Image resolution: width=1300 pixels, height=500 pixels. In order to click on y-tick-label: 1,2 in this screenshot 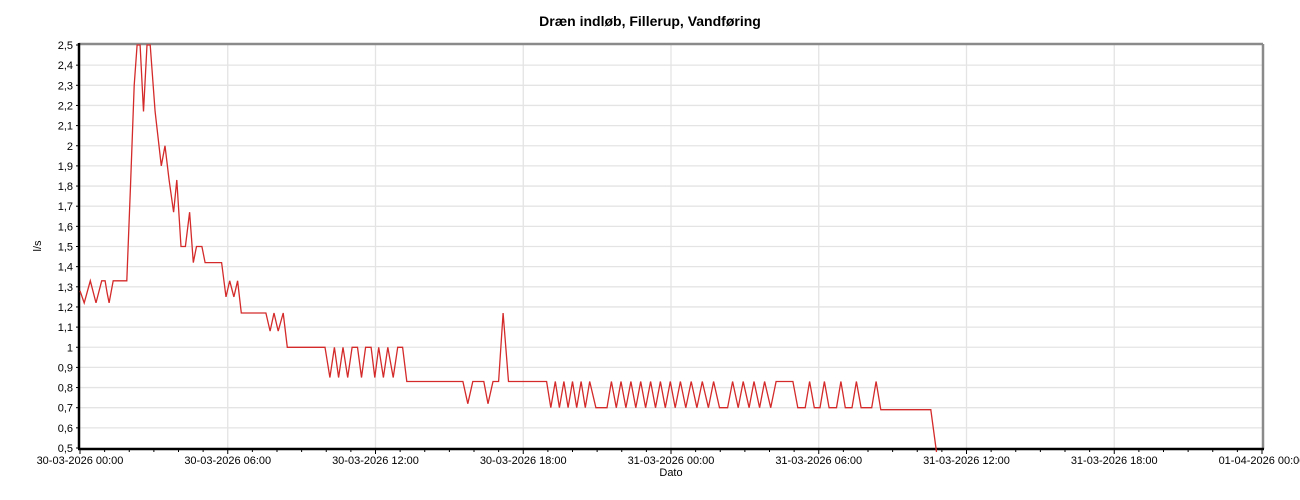, I will do `click(65, 308)`.